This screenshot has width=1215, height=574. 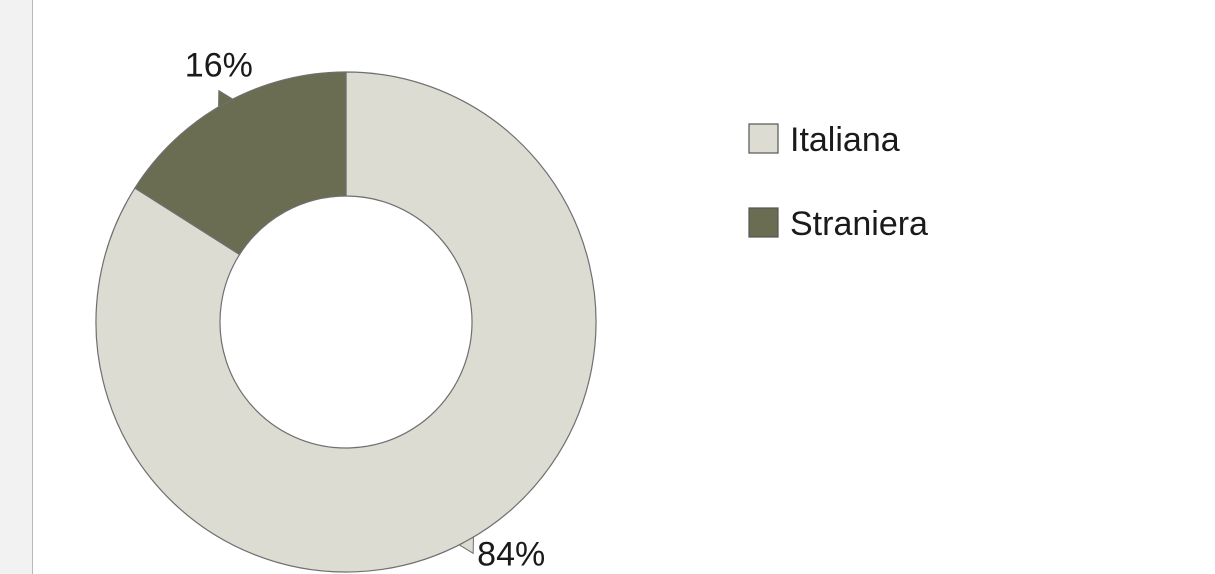 What do you see at coordinates (838, 182) in the screenshot?
I see `chart-legend: Italiana Straniera` at bounding box center [838, 182].